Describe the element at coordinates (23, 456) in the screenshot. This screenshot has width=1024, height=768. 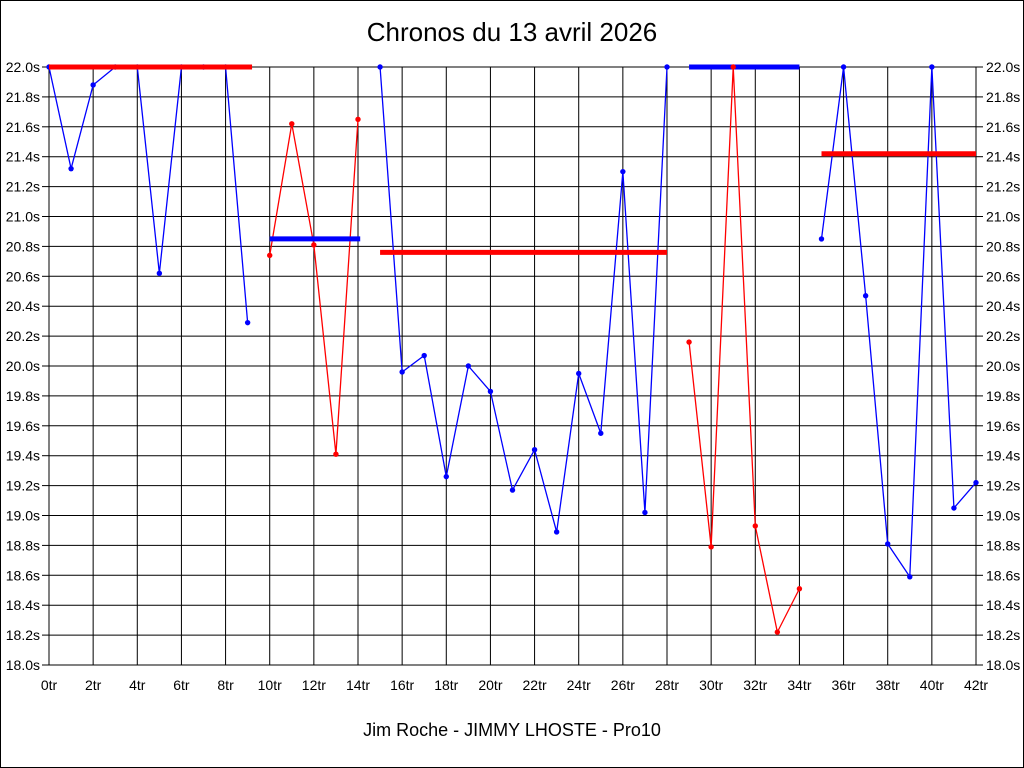
I see `y-tick-label-left: 19.4s` at that location.